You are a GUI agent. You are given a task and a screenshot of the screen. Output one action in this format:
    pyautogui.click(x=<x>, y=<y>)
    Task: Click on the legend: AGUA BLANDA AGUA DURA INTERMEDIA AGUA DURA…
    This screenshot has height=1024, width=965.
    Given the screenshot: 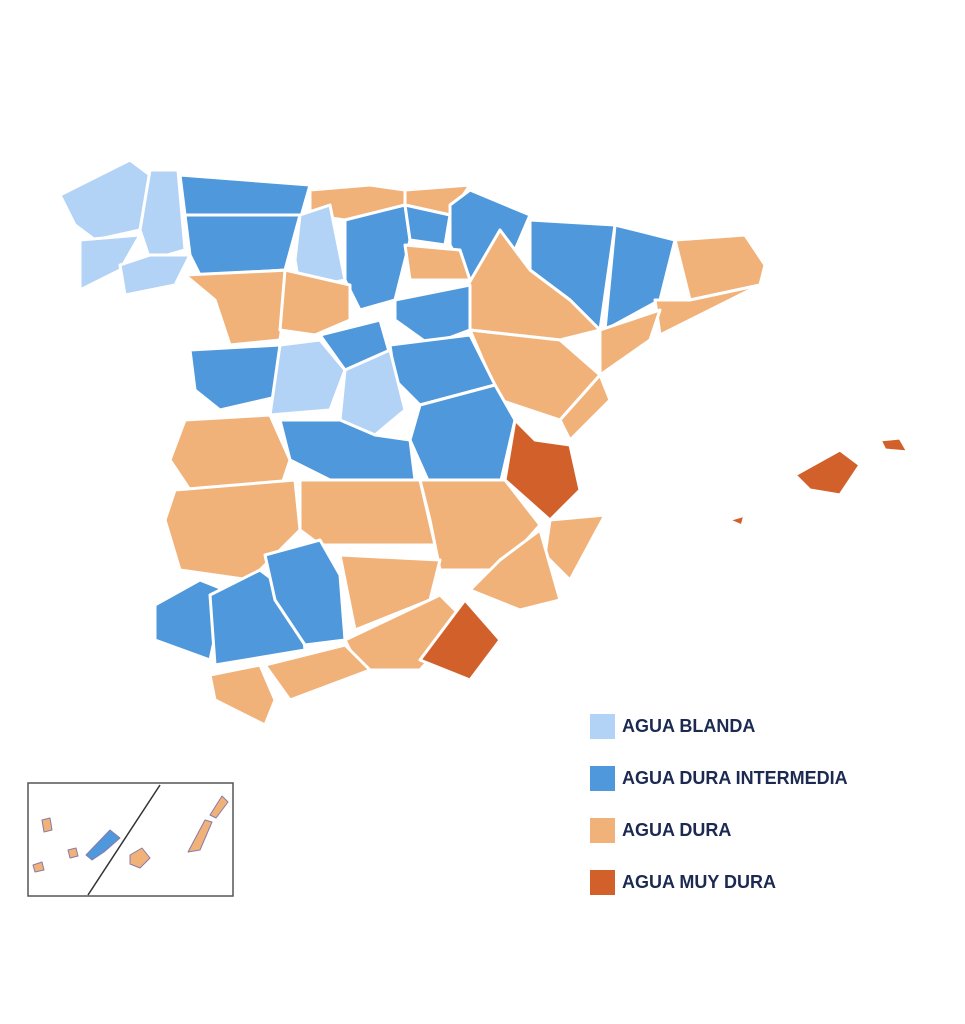 What is the action you would take?
    pyautogui.click(x=719, y=804)
    